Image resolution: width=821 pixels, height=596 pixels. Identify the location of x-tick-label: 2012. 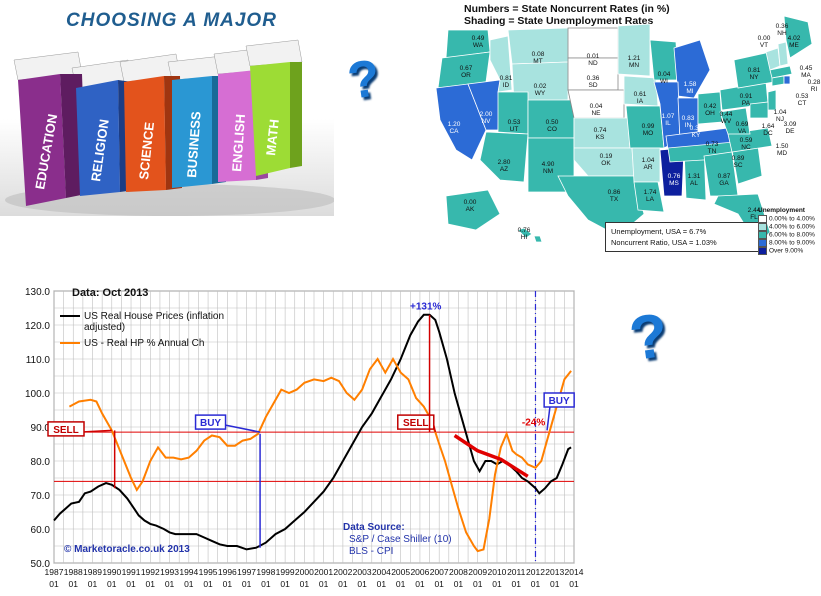
(535, 572).